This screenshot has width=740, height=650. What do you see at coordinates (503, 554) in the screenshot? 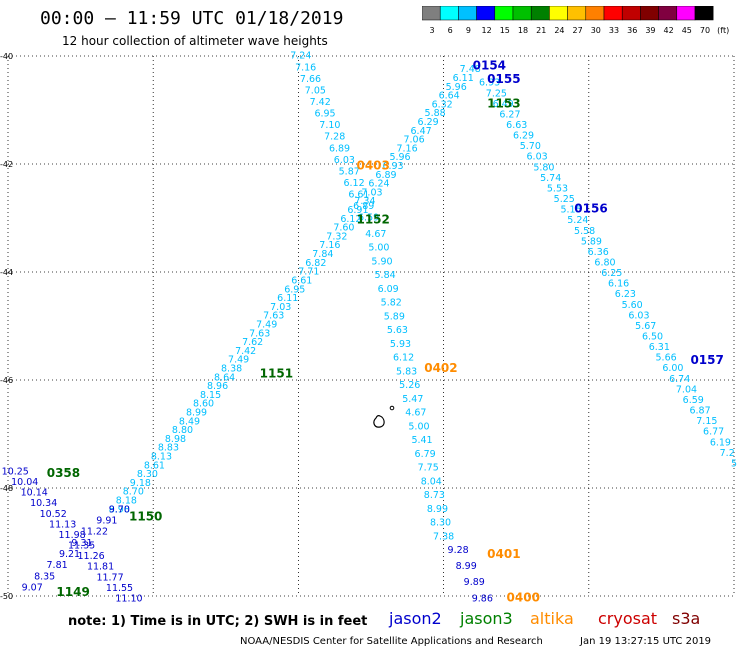
I see `pass-time-label: 0401` at bounding box center [503, 554].